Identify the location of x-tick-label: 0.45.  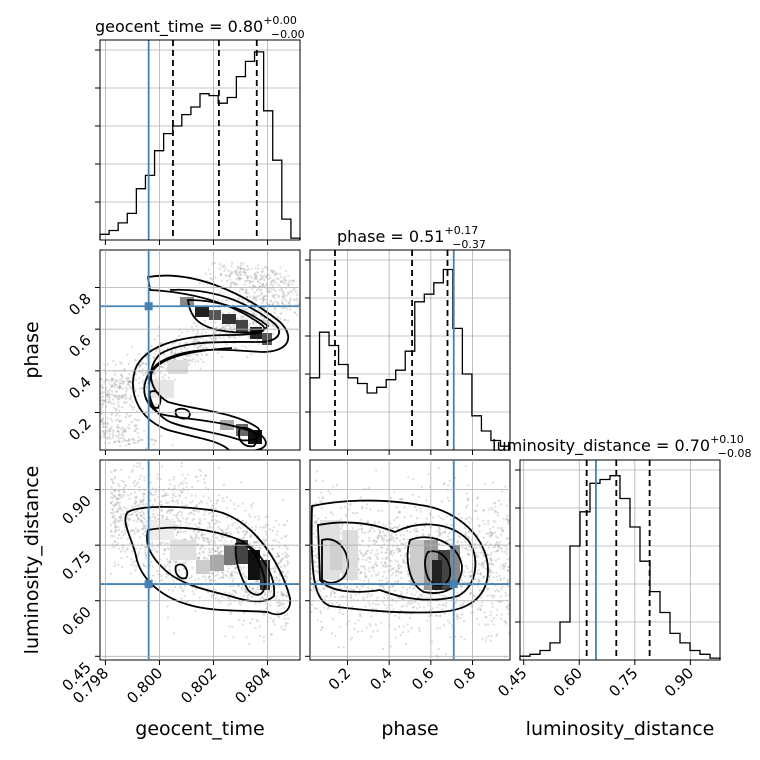
(512, 682).